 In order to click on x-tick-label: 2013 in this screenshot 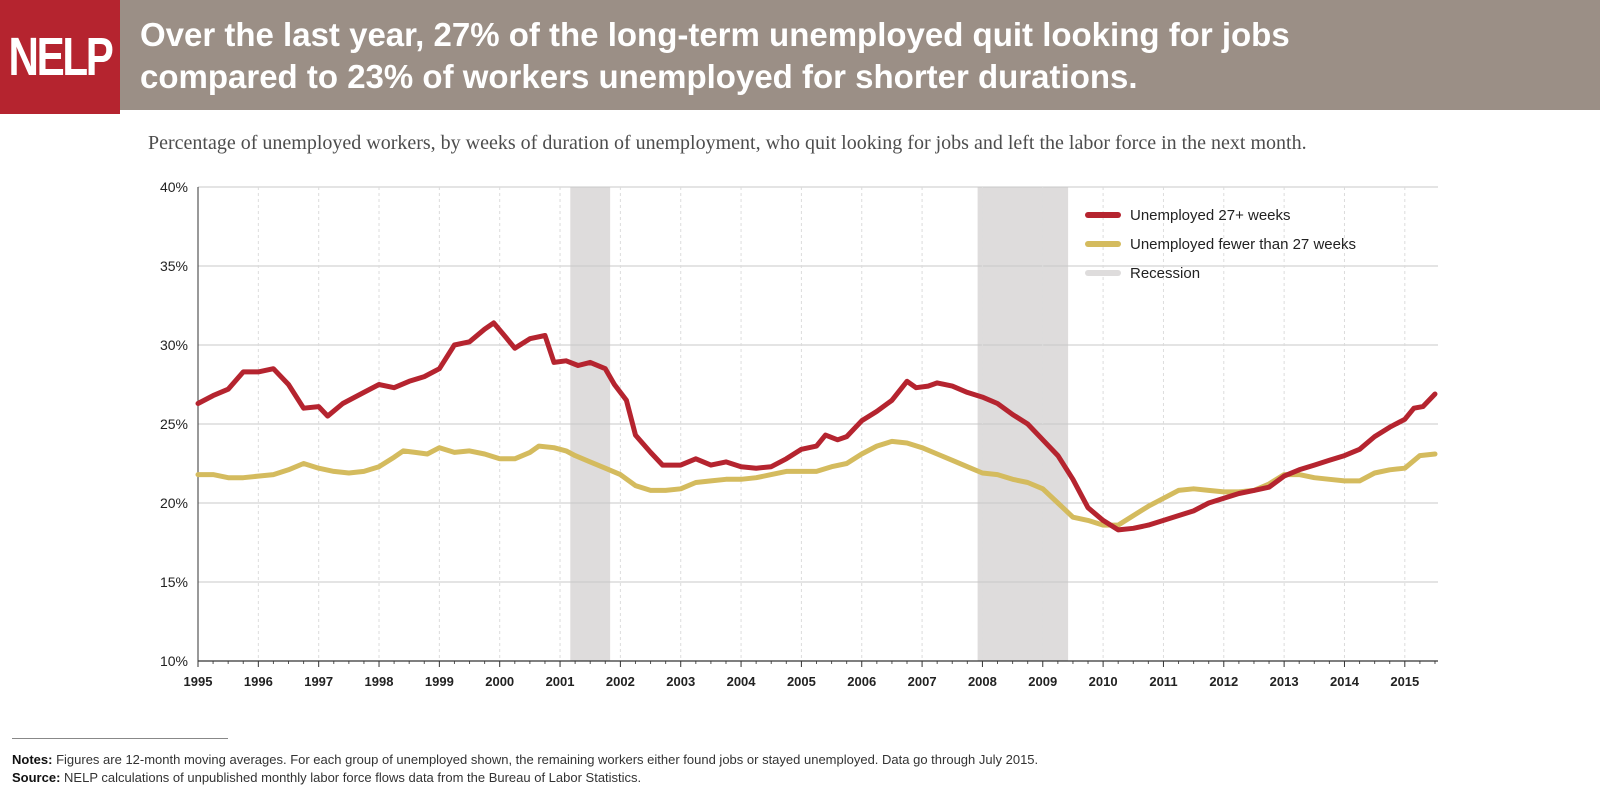, I will do `click(1284, 681)`.